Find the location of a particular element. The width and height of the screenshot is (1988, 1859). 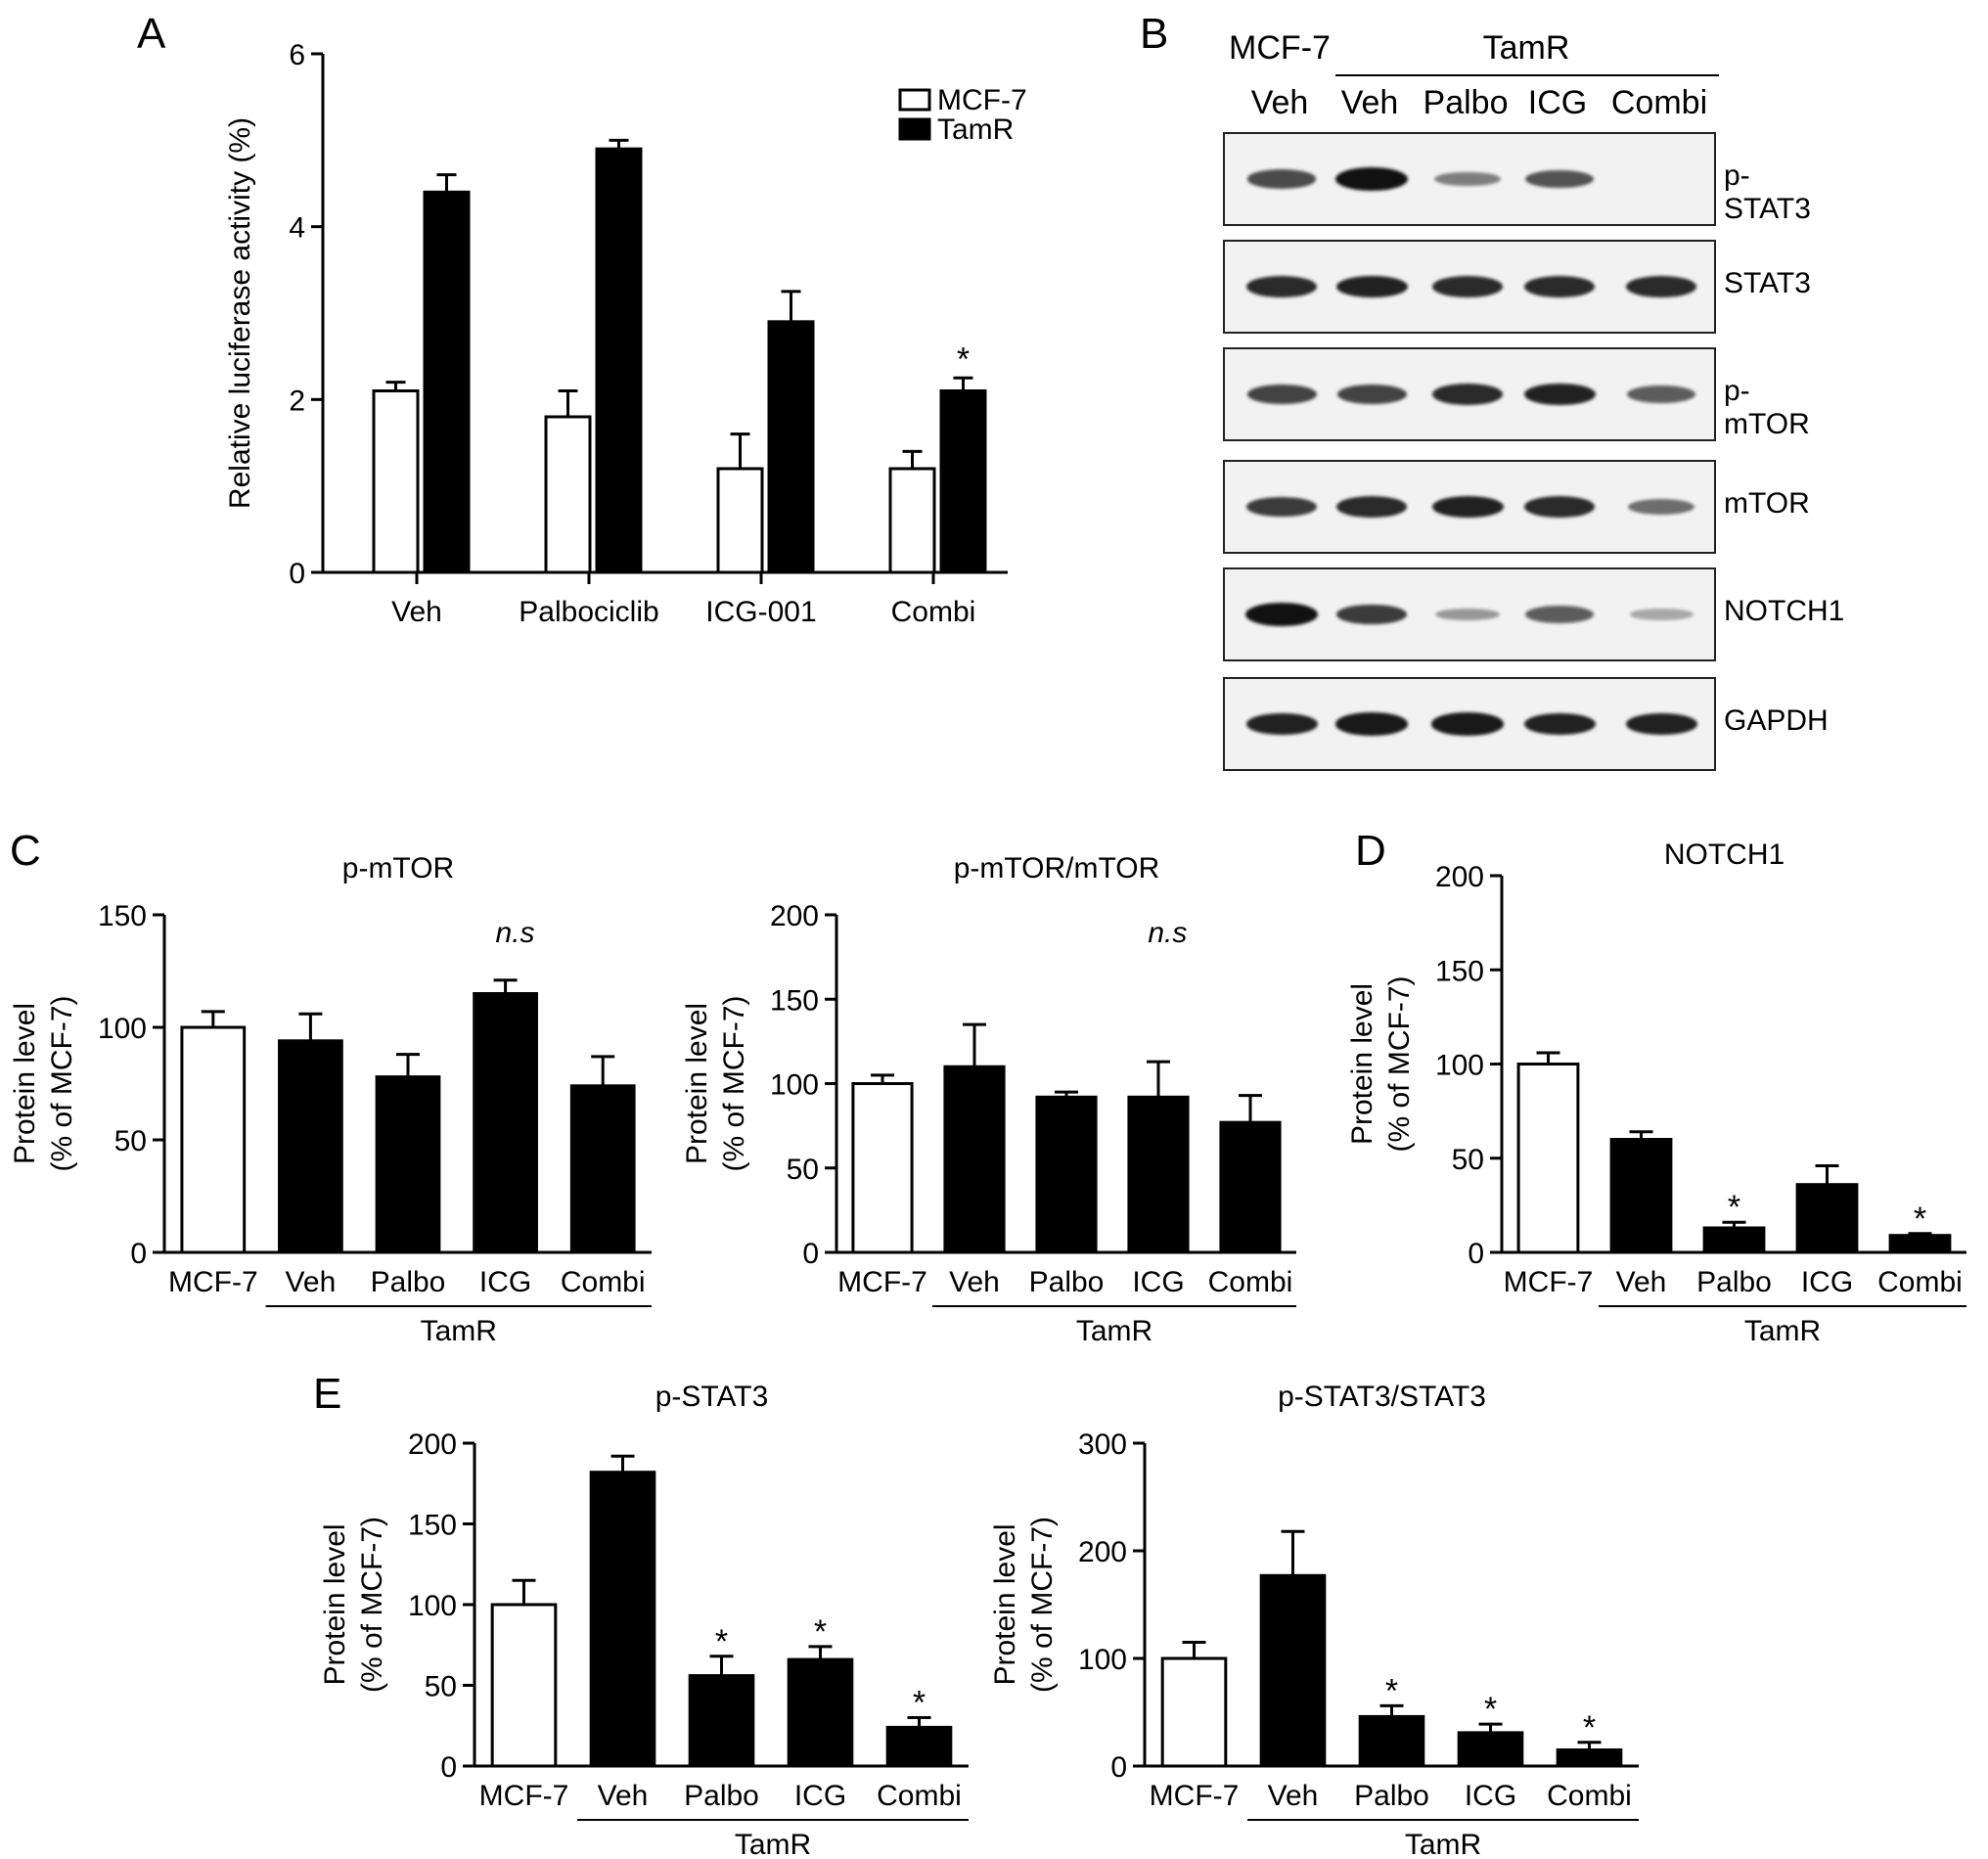

E1-ytick-label: 0 is located at coordinates (449, 1767).